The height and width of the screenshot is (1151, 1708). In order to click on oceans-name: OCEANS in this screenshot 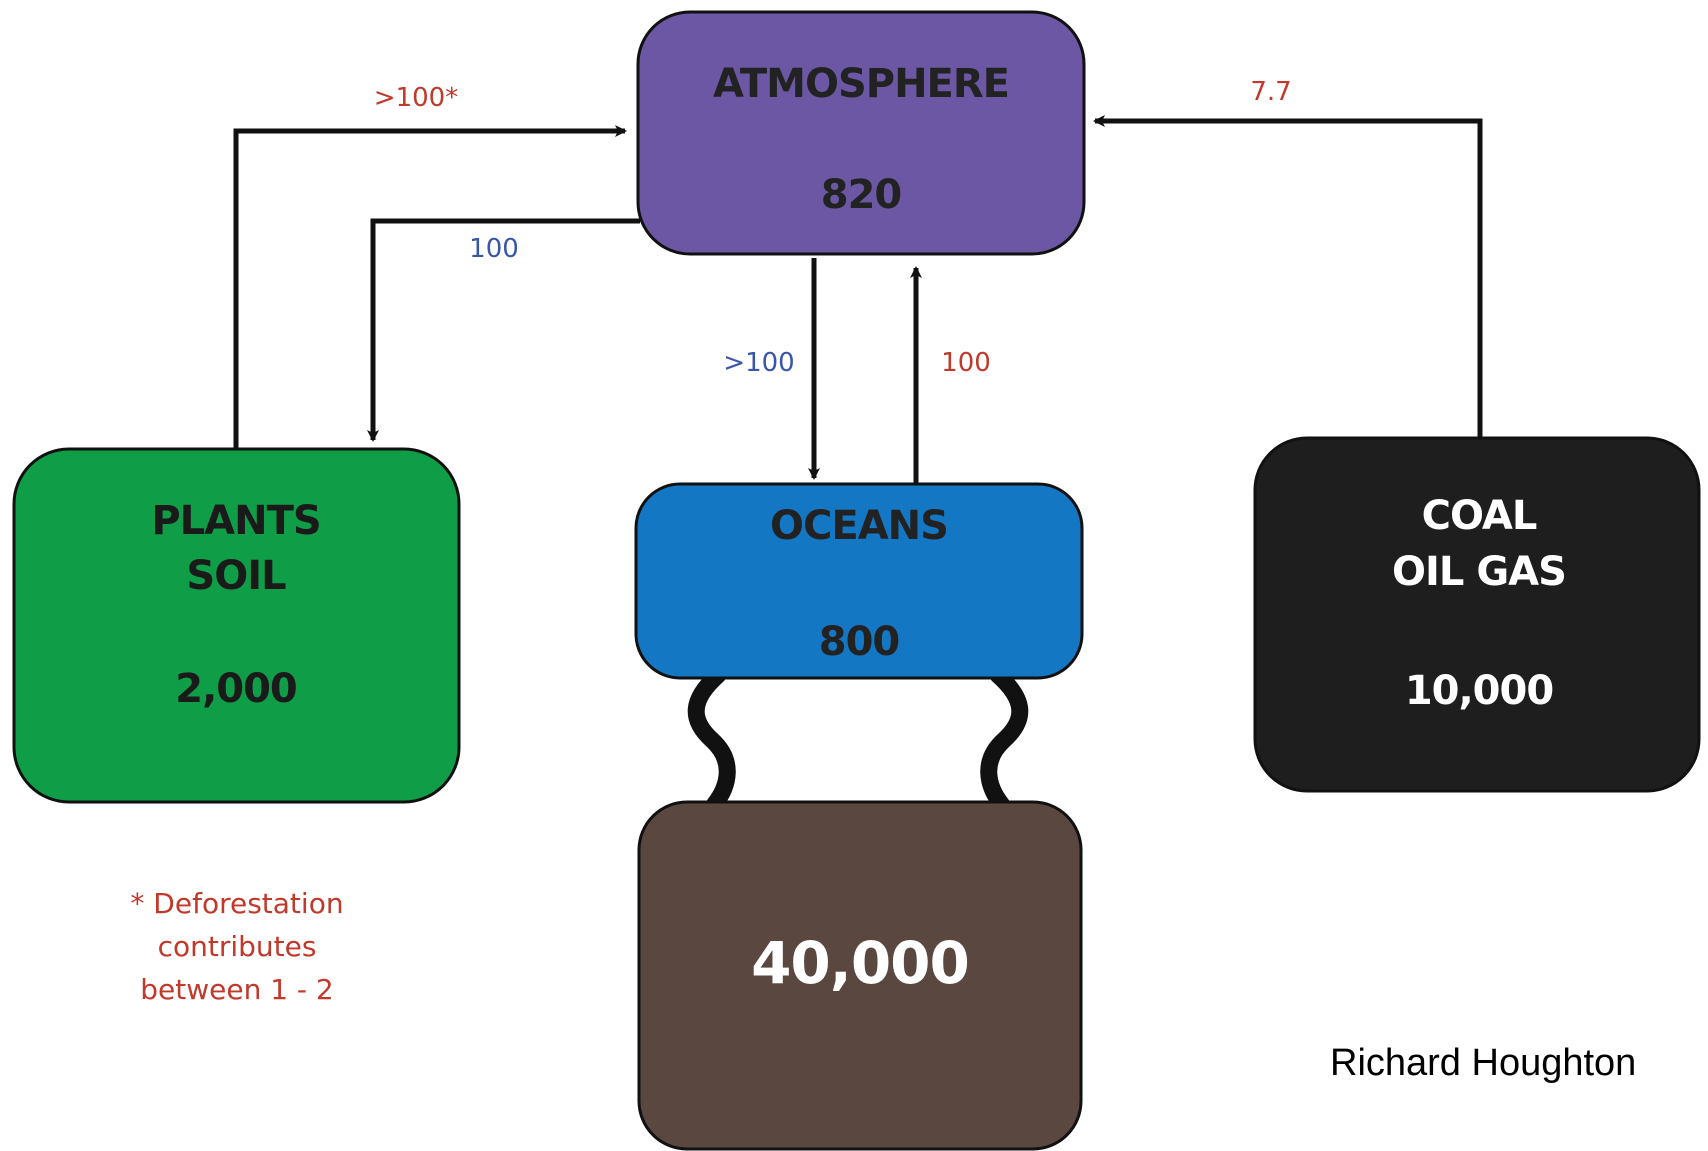, I will do `click(859, 526)`.